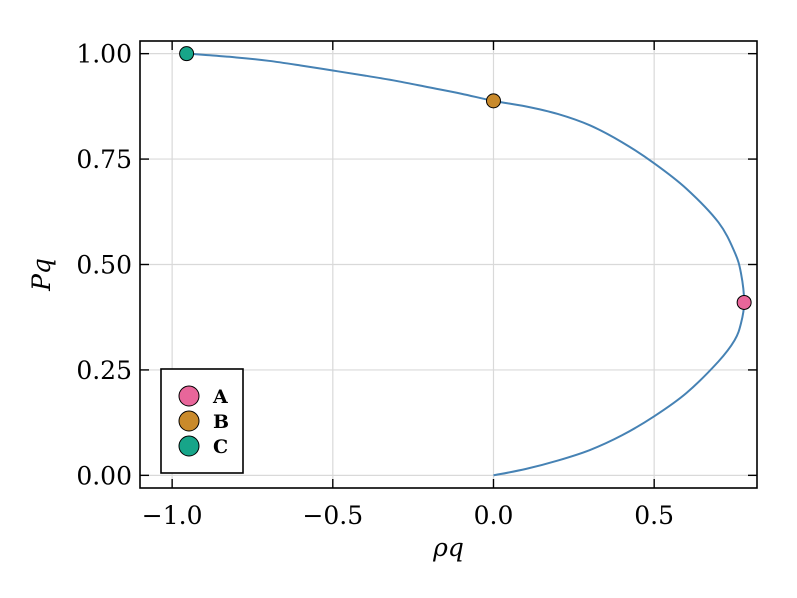 Image resolution: width=797 pixels, height=598 pixels. I want to click on y-tick-label: 1.00, so click(104, 54).